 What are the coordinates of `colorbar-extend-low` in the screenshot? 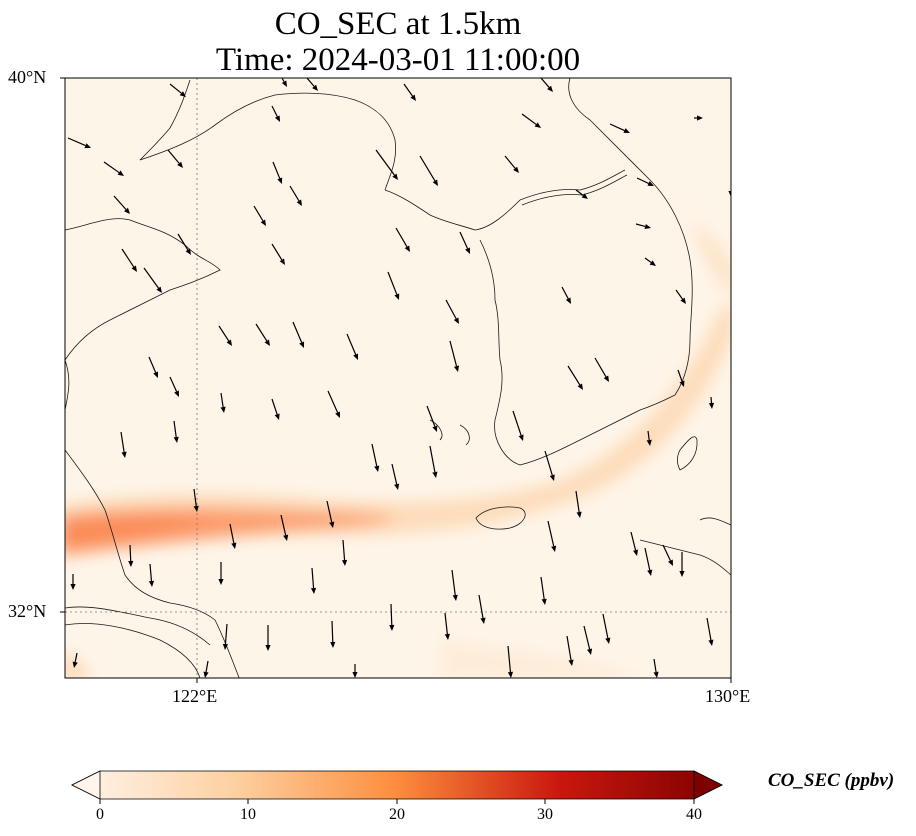 It's located at (86, 785).